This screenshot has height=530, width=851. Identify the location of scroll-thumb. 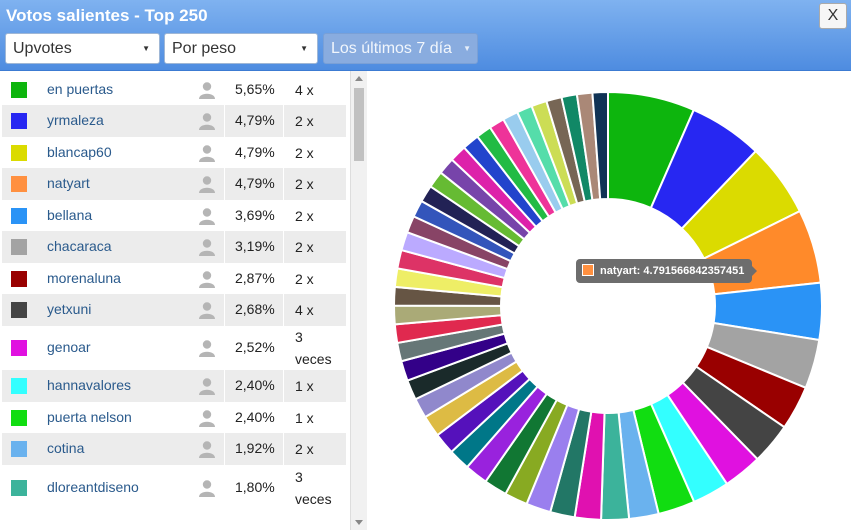
(359, 124).